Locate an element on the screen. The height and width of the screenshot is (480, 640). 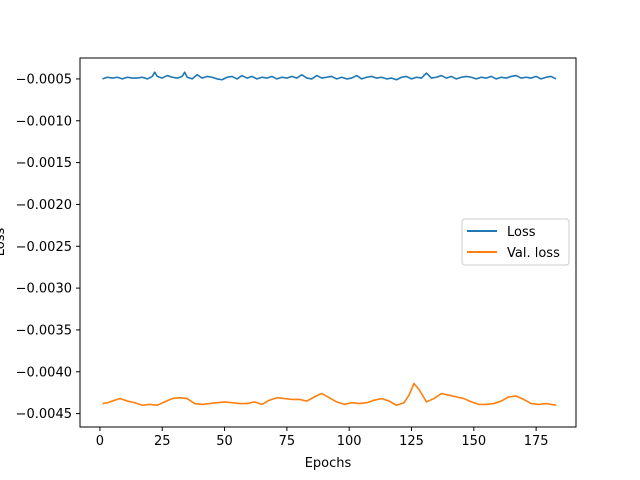
legend: Loss Val. loss is located at coordinates (515, 242).